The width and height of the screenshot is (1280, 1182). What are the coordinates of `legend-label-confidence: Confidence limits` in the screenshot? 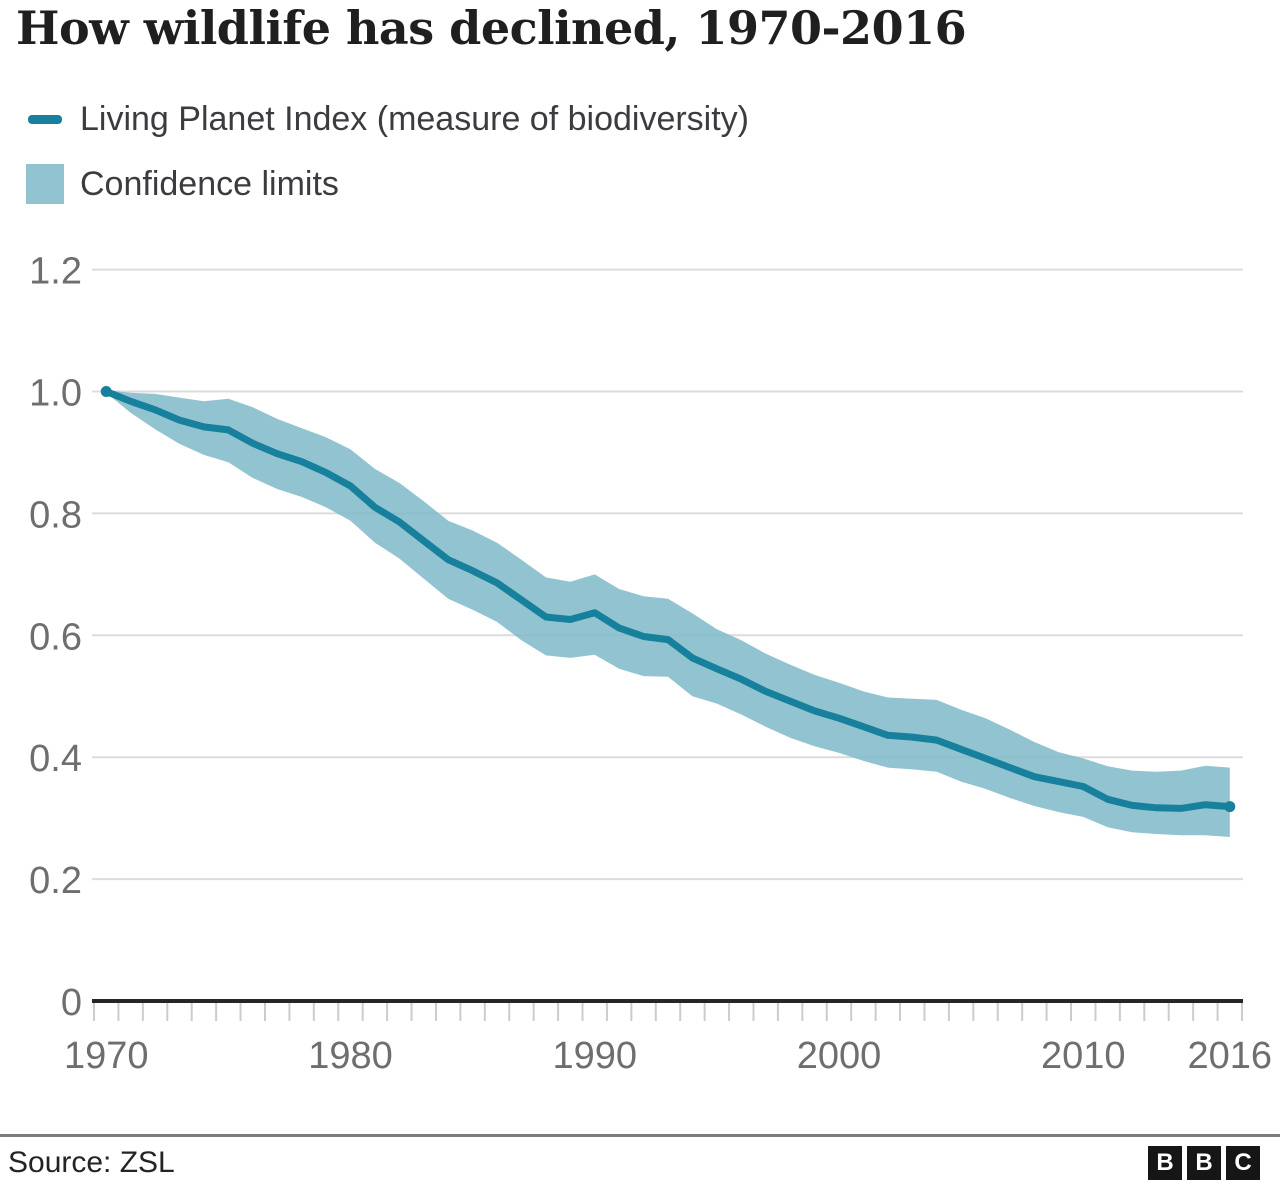 It's located at (209, 183).